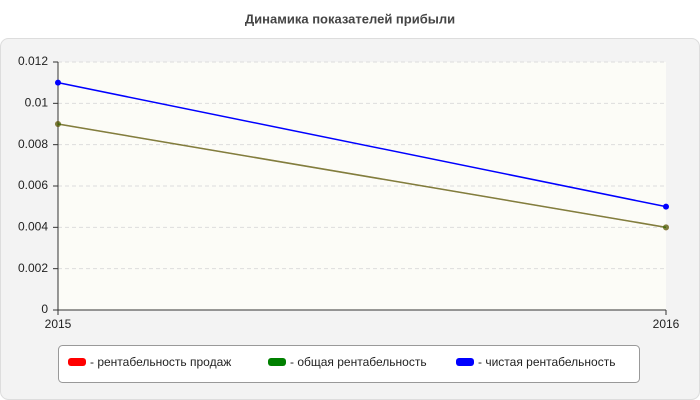 The height and width of the screenshot is (400, 700). I want to click on chart-title: Динамика показателей прибыли, so click(350, 18).